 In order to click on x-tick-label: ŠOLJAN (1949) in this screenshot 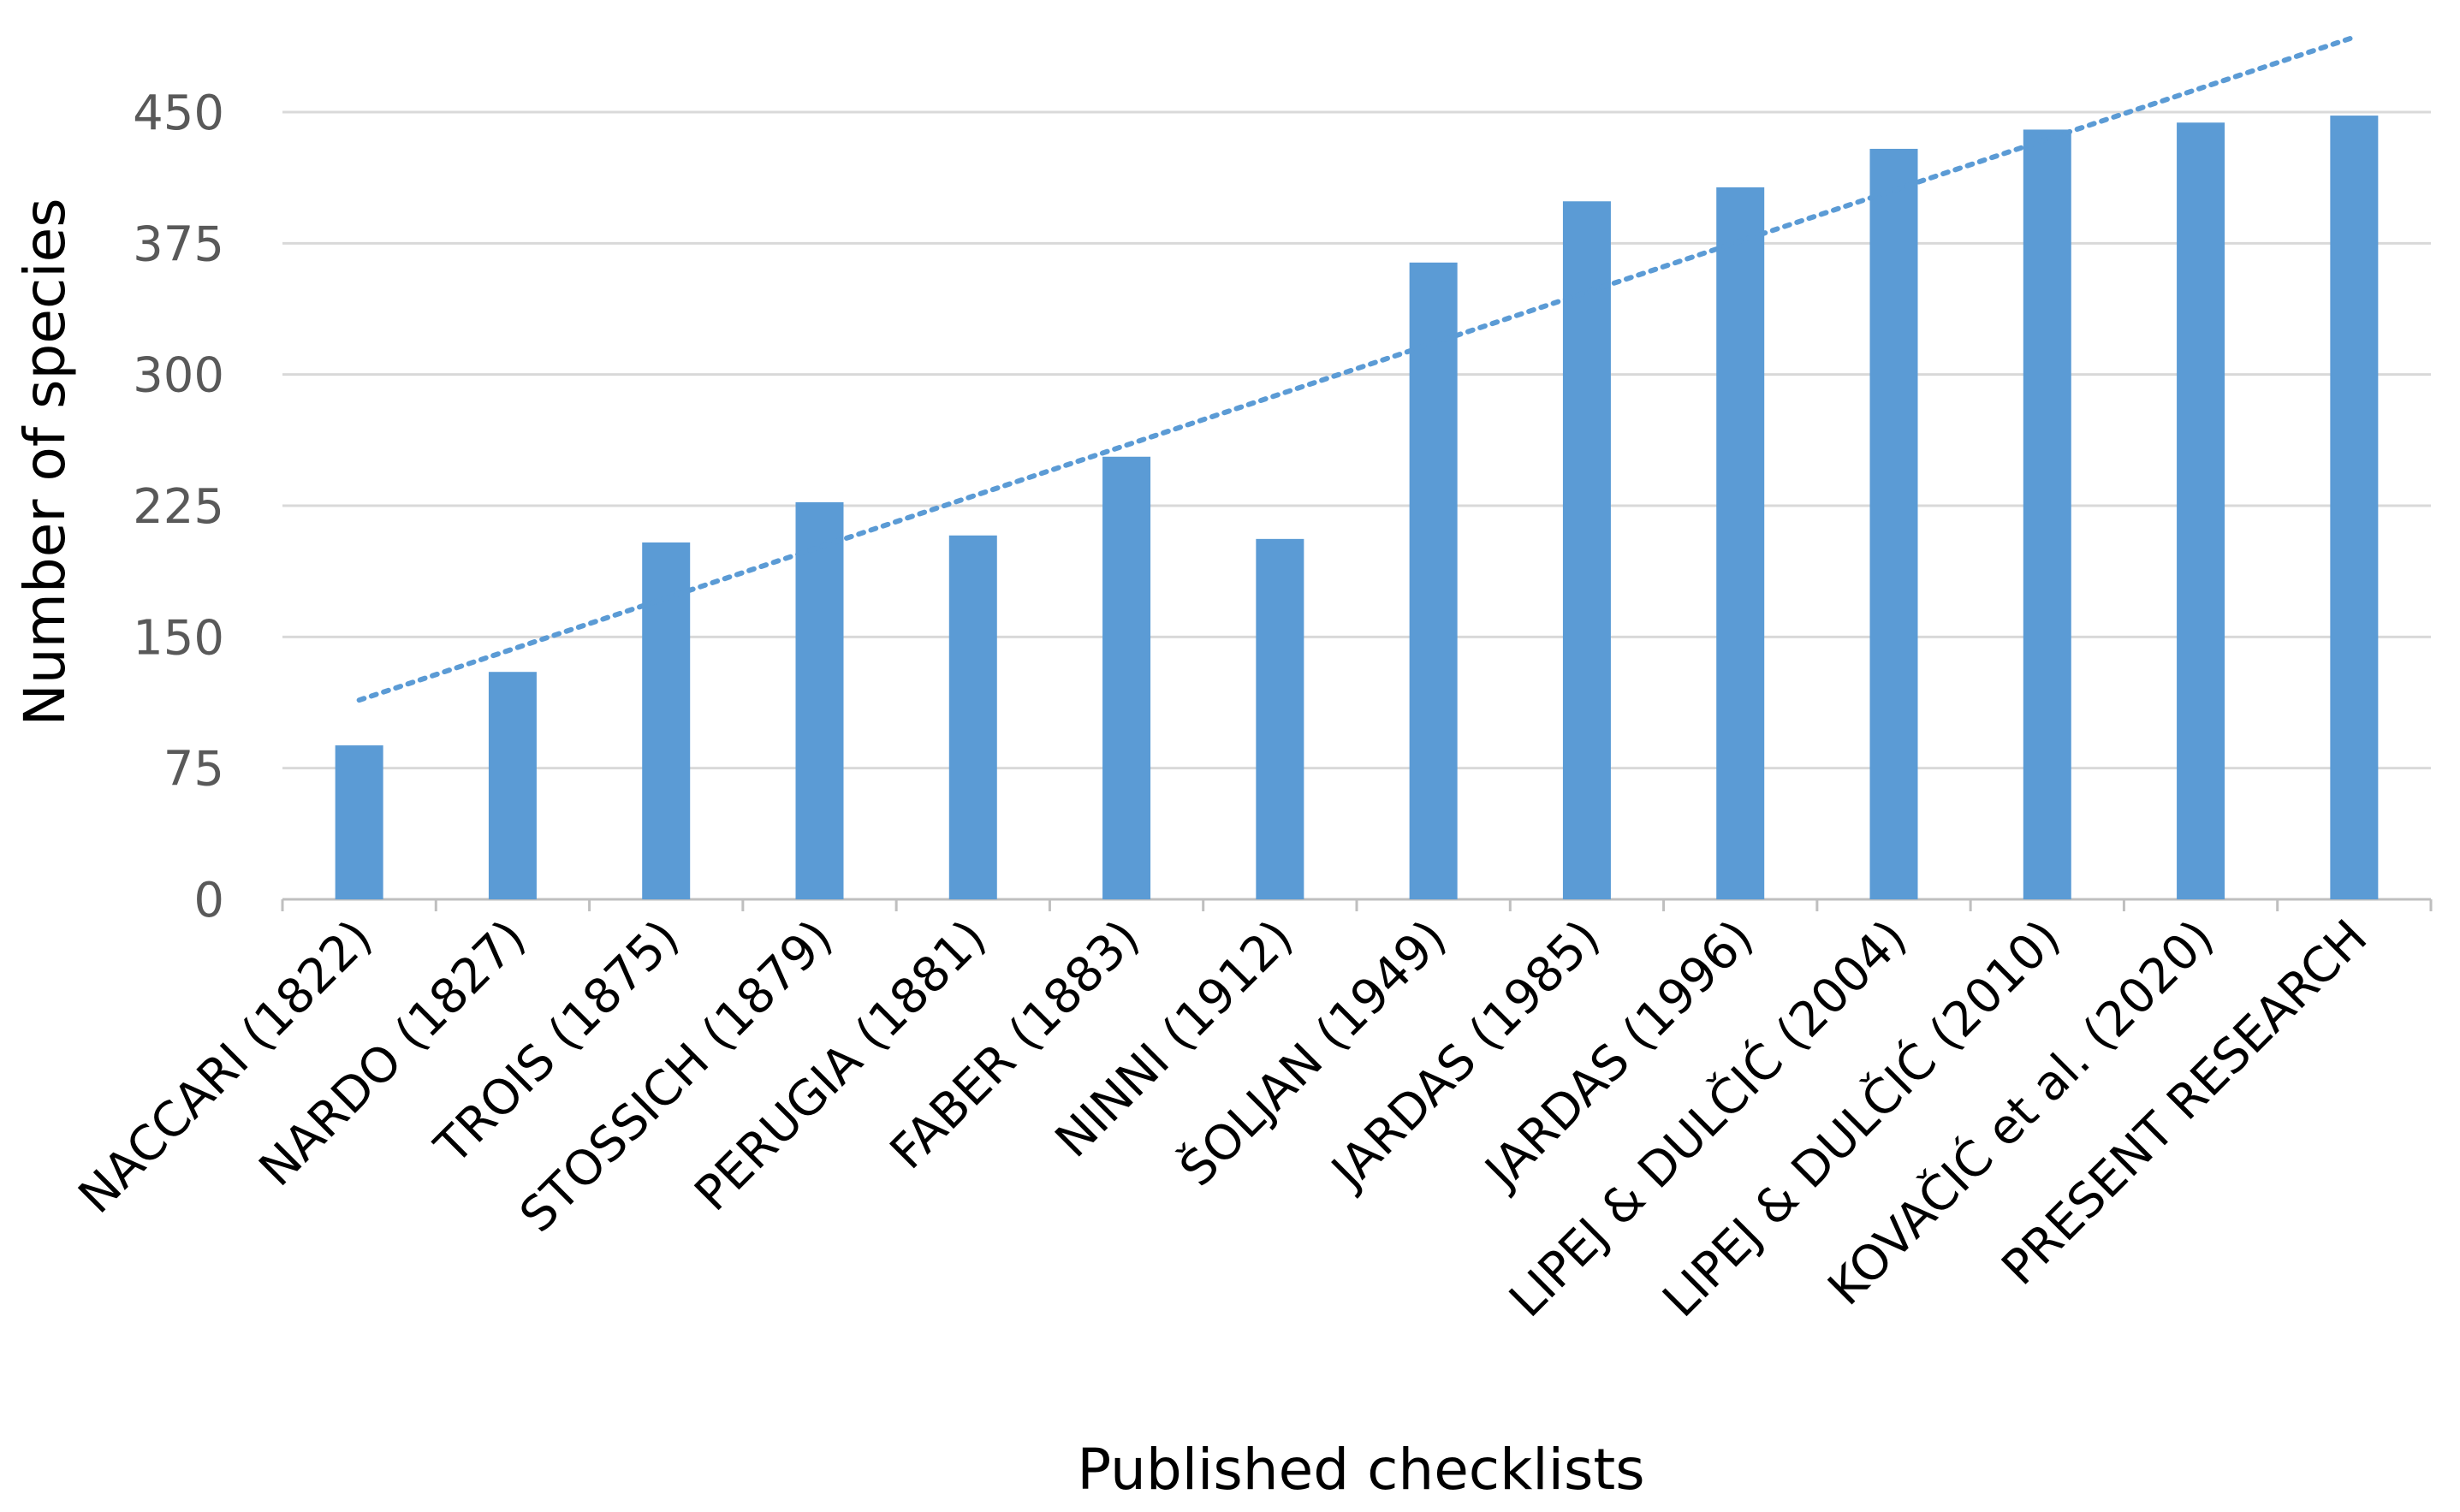, I will do `click(1313, 1053)`.